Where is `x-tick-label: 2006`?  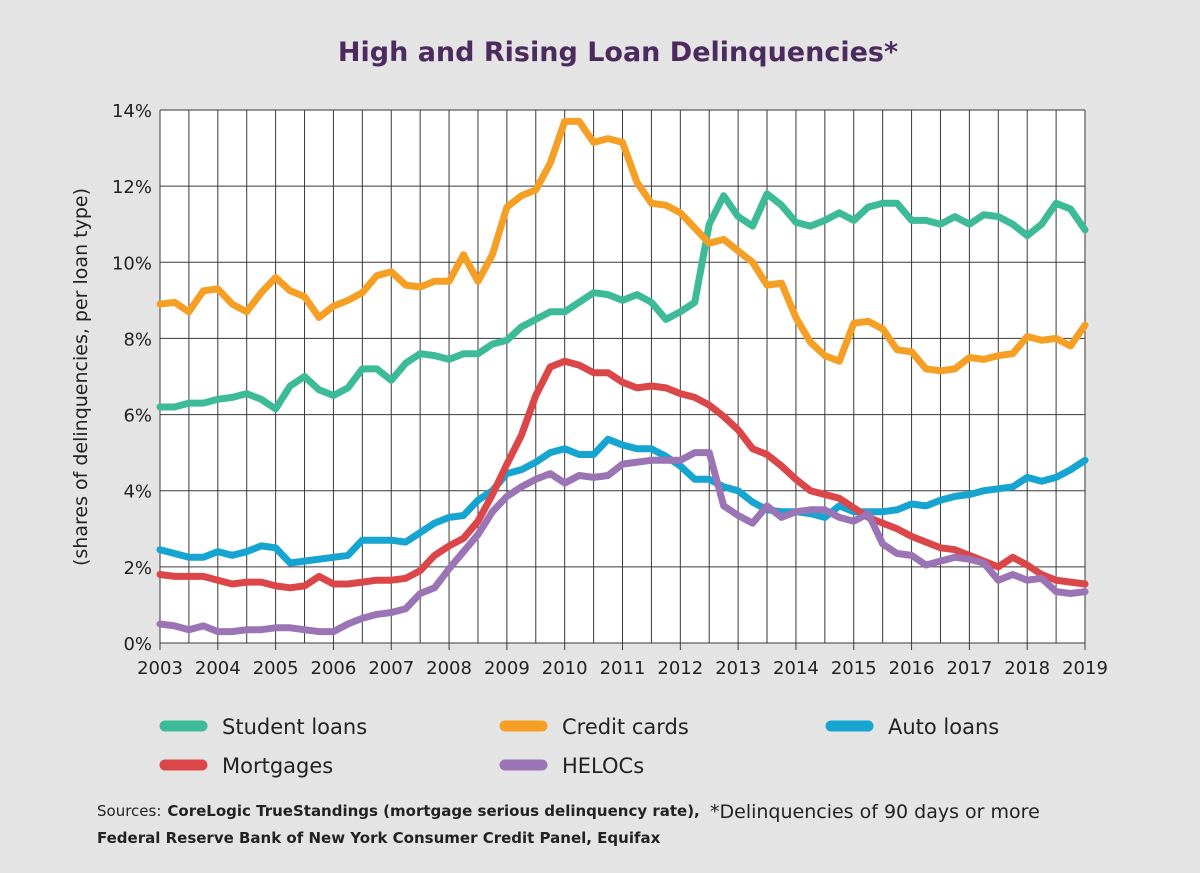
x-tick-label: 2006 is located at coordinates (334, 668).